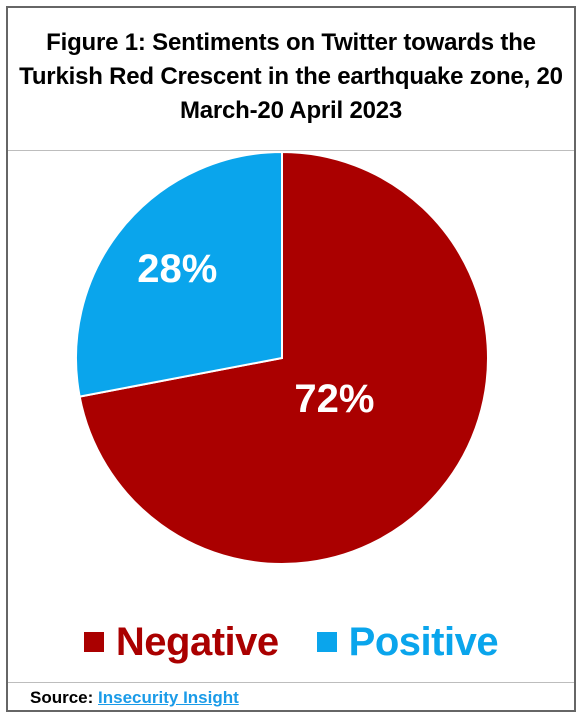 The height and width of the screenshot is (720, 584). I want to click on pie-data-label-negative: 72%, so click(334, 399).